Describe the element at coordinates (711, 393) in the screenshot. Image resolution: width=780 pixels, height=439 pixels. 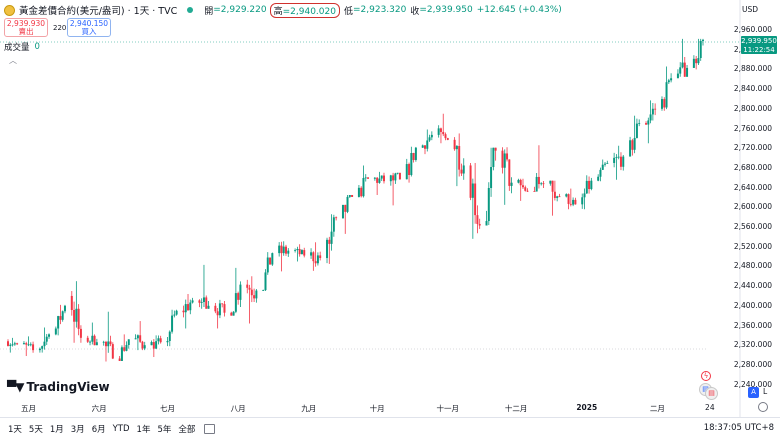
I see `us-flag-icon: ▤` at that location.